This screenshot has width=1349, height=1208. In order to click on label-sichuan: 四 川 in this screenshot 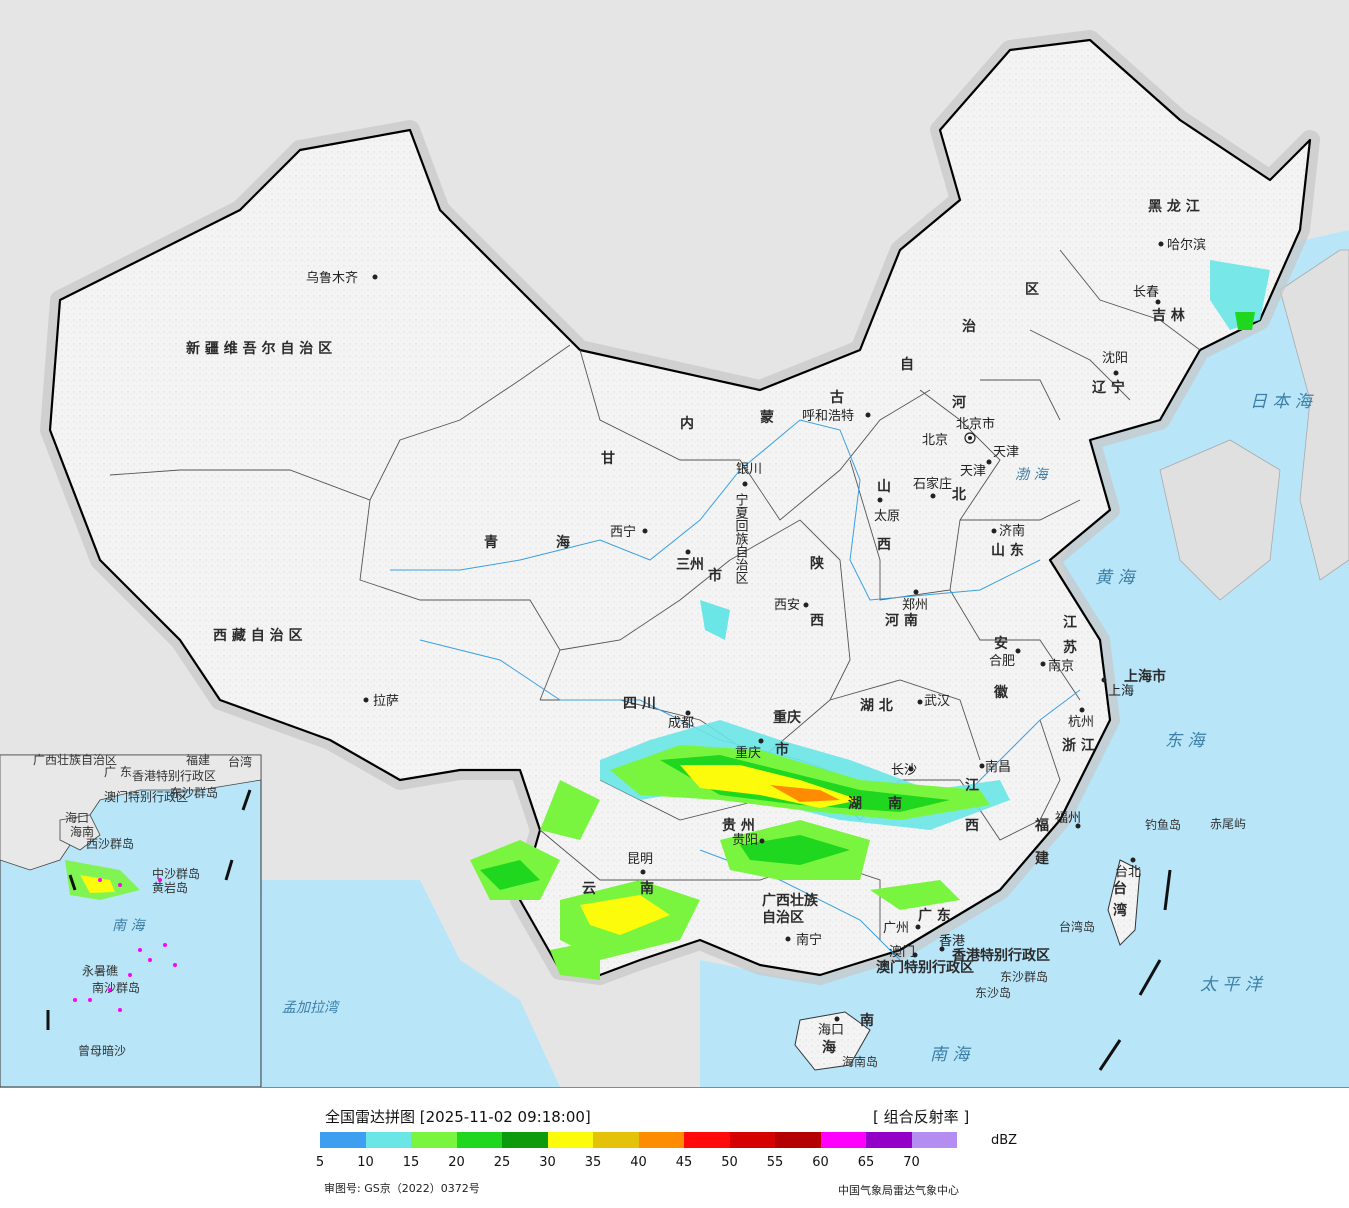, I will do `click(639, 704)`.